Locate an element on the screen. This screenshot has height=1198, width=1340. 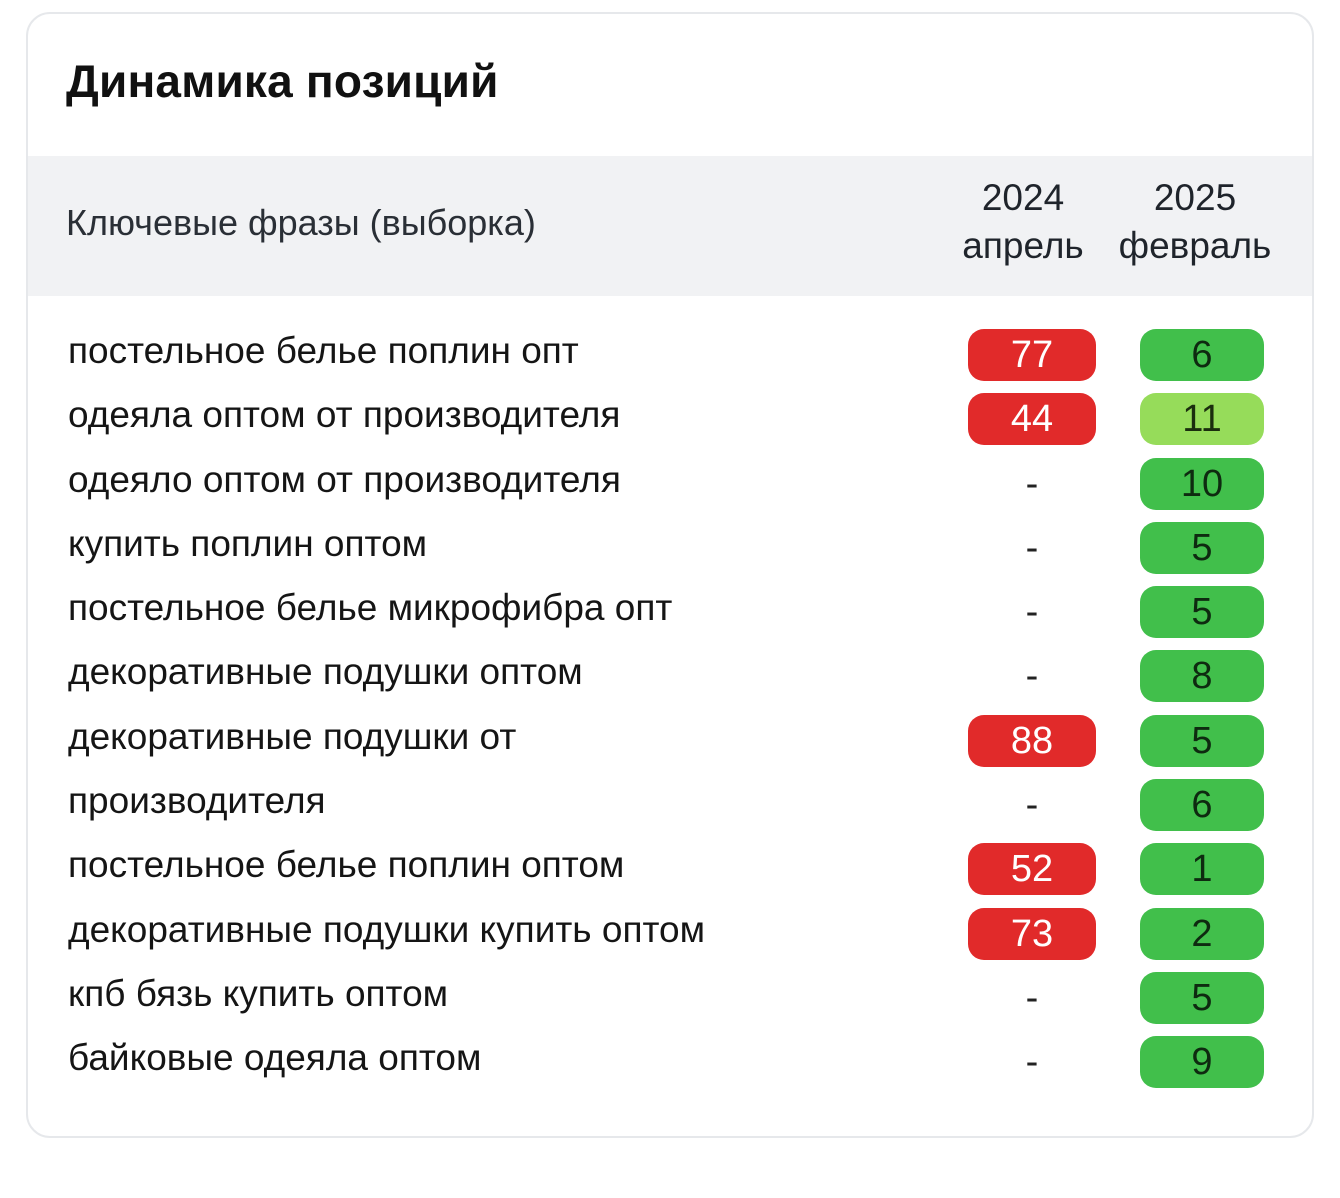
keyword-phrase: одеяло оптом от производителя is located at coordinates (344, 479).